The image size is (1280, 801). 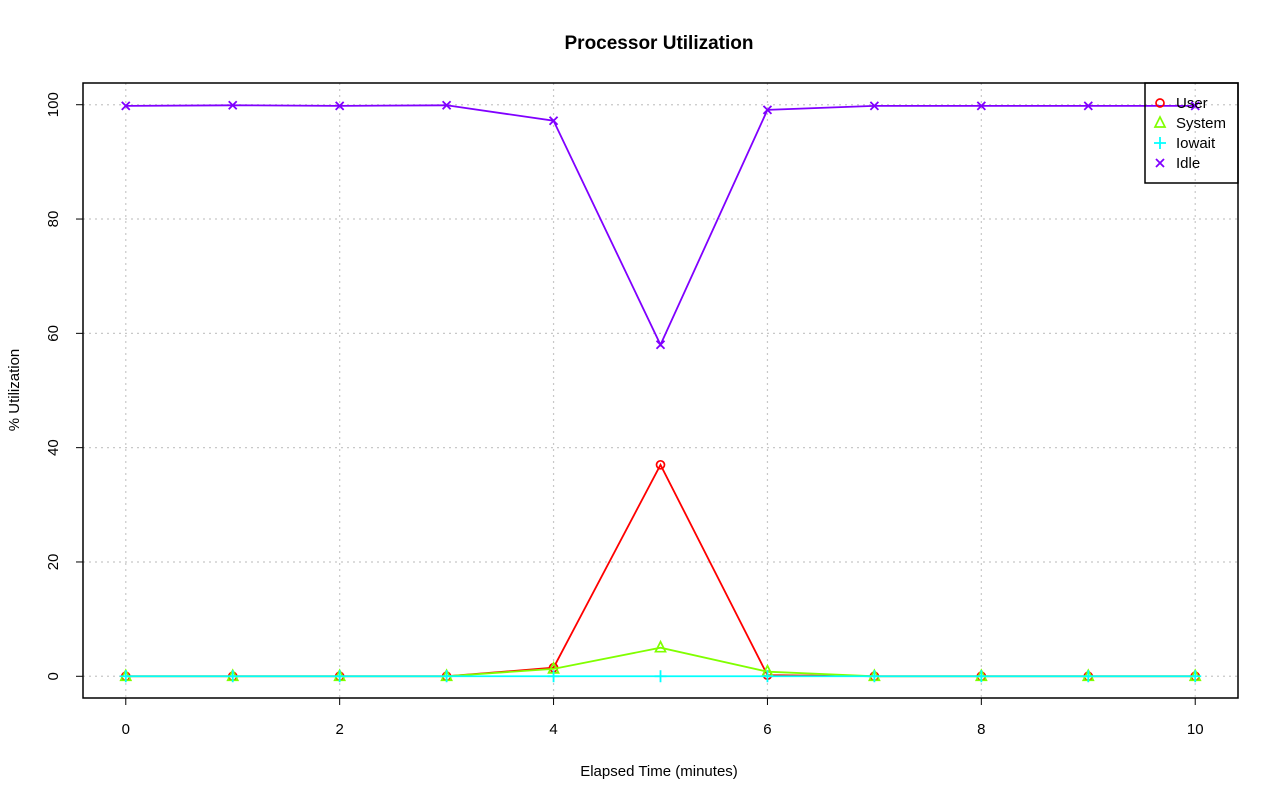 What do you see at coordinates (126, 729) in the screenshot?
I see `x-tick-label: 0` at bounding box center [126, 729].